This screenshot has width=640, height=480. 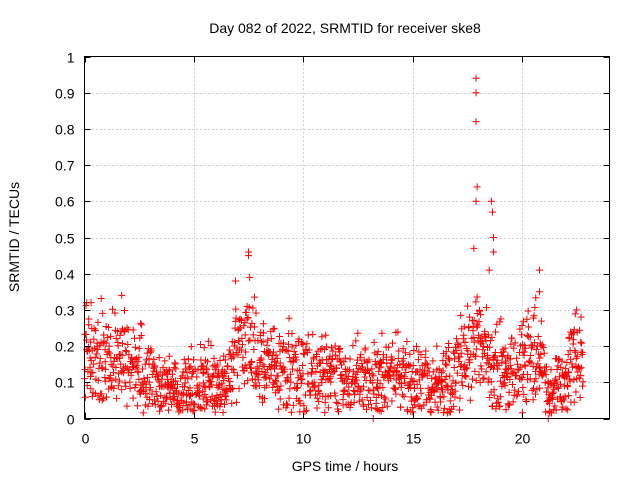 I want to click on x-axis-label: GPS time / hours, so click(x=345, y=466).